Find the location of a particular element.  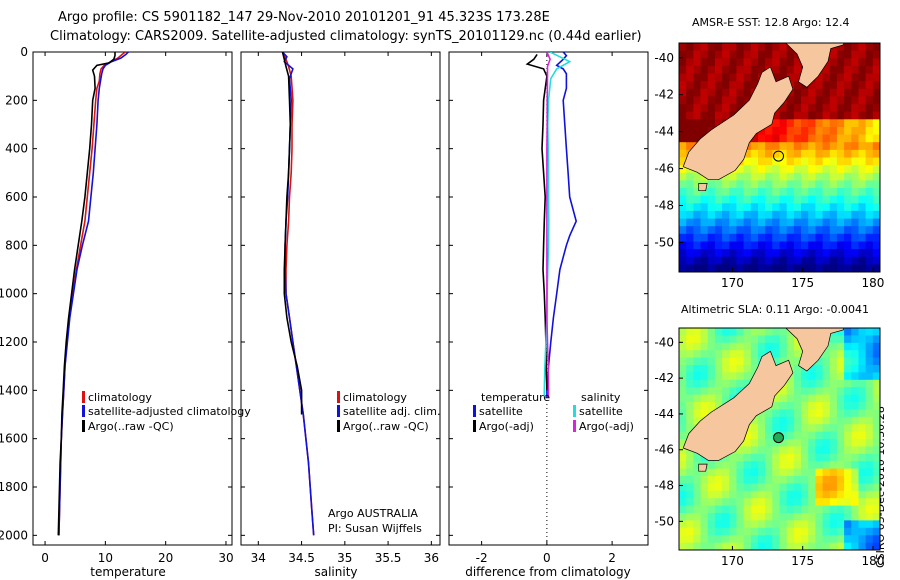

sal-legend-climatology-swatch is located at coordinates (338, 397).